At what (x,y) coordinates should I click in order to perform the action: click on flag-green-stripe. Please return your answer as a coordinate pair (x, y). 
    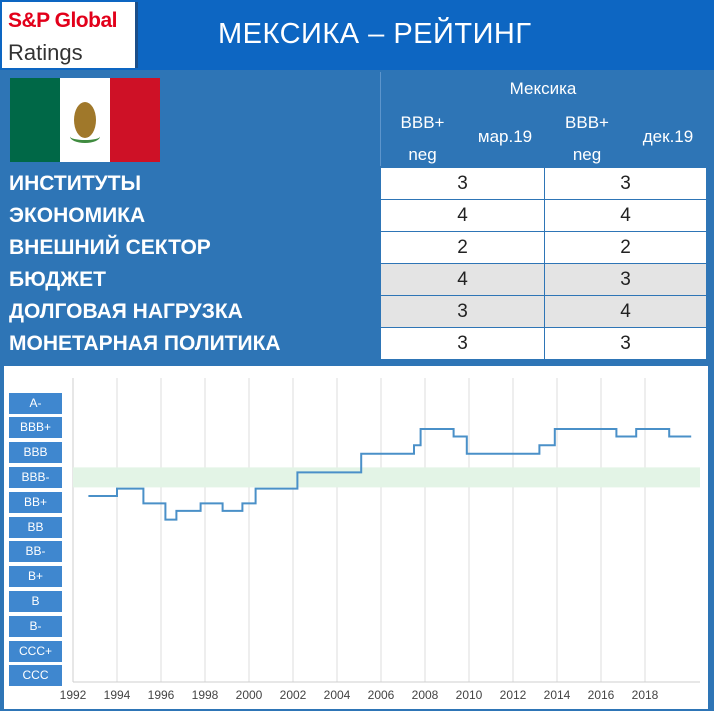
    Looking at the image, I should click on (35, 120).